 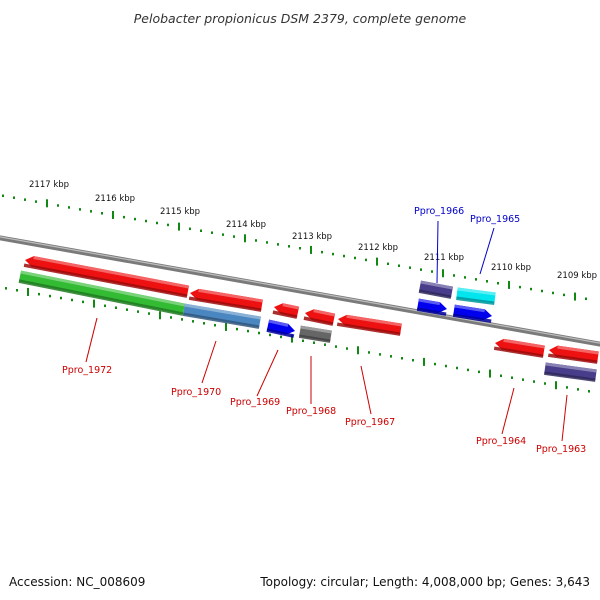 What do you see at coordinates (255, 402) in the screenshot?
I see `gene-label-ppro-1969: Ppro_1969` at bounding box center [255, 402].